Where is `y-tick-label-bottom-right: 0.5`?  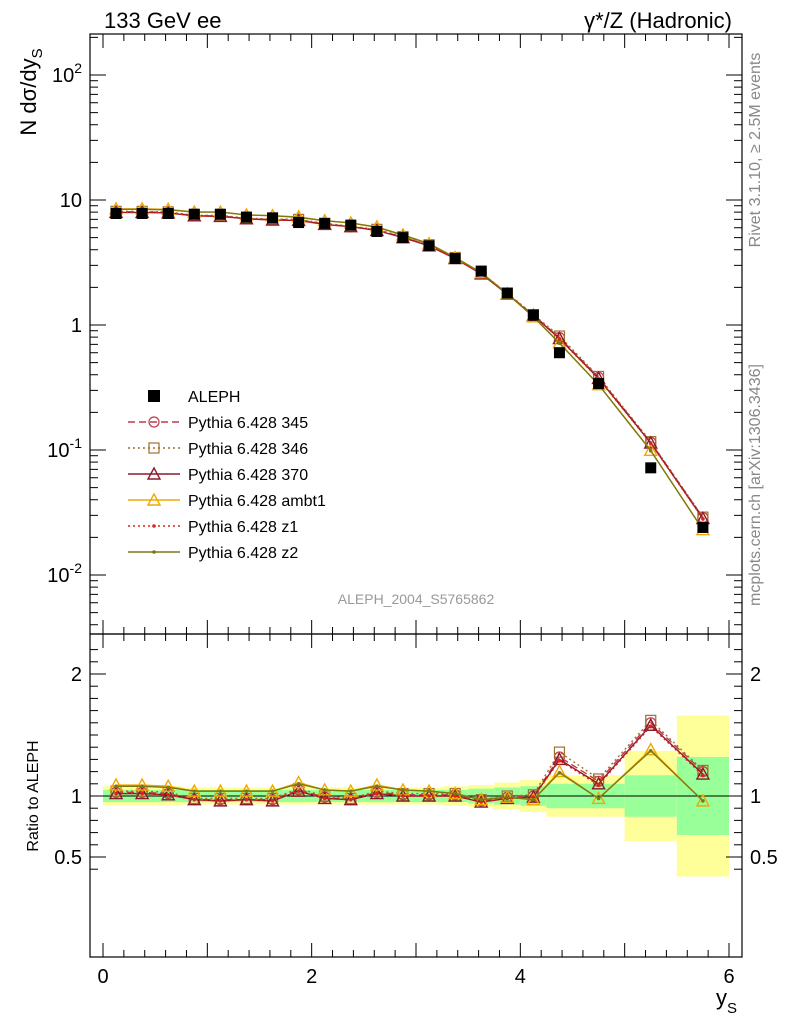 y-tick-label-bottom-right: 0.5 is located at coordinates (764, 858).